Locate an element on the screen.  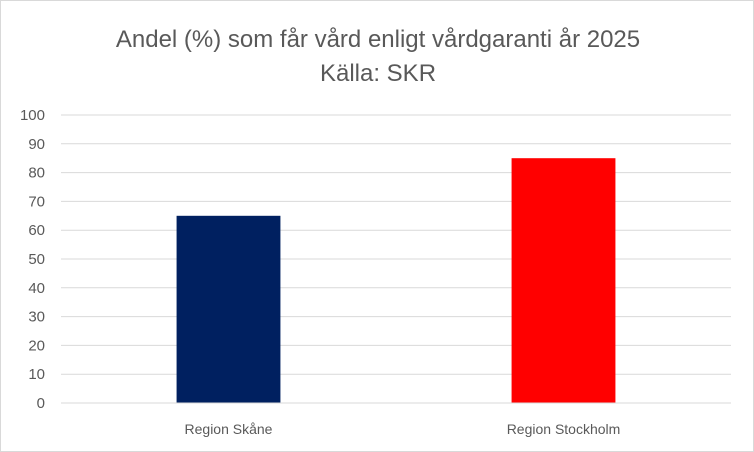
bar-region-stockholm is located at coordinates (563, 280).